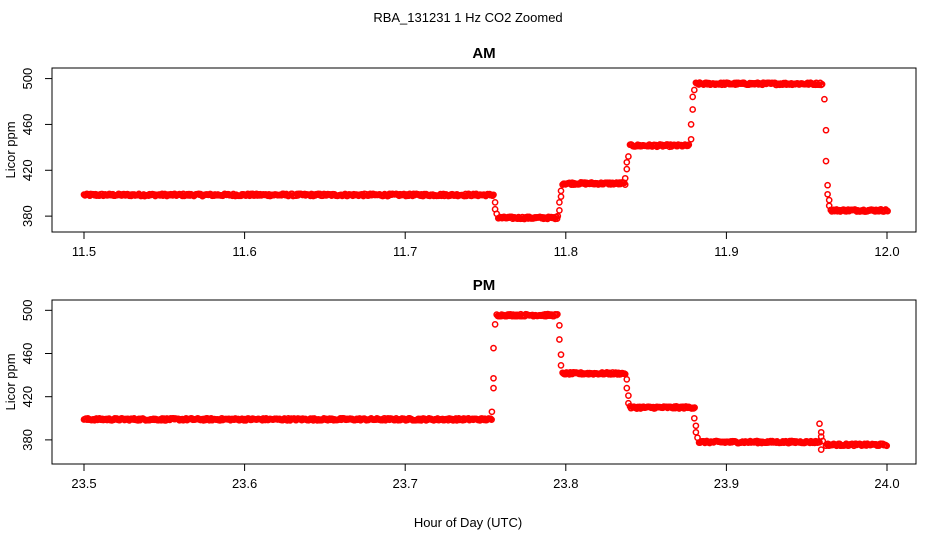 The image size is (936, 540). Describe the element at coordinates (886, 483) in the screenshot. I see `x-tick-label: 24.0` at that location.